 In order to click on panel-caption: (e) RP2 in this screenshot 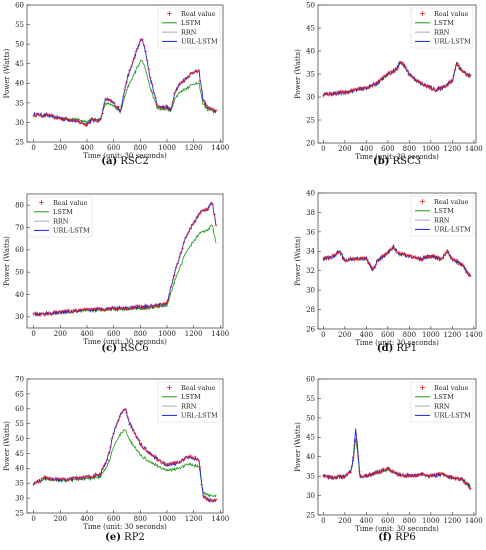, I will do `click(125, 537)`.